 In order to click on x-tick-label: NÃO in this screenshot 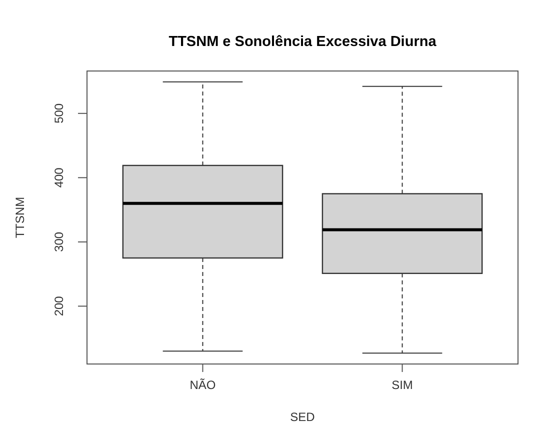, I will do `click(203, 385)`.